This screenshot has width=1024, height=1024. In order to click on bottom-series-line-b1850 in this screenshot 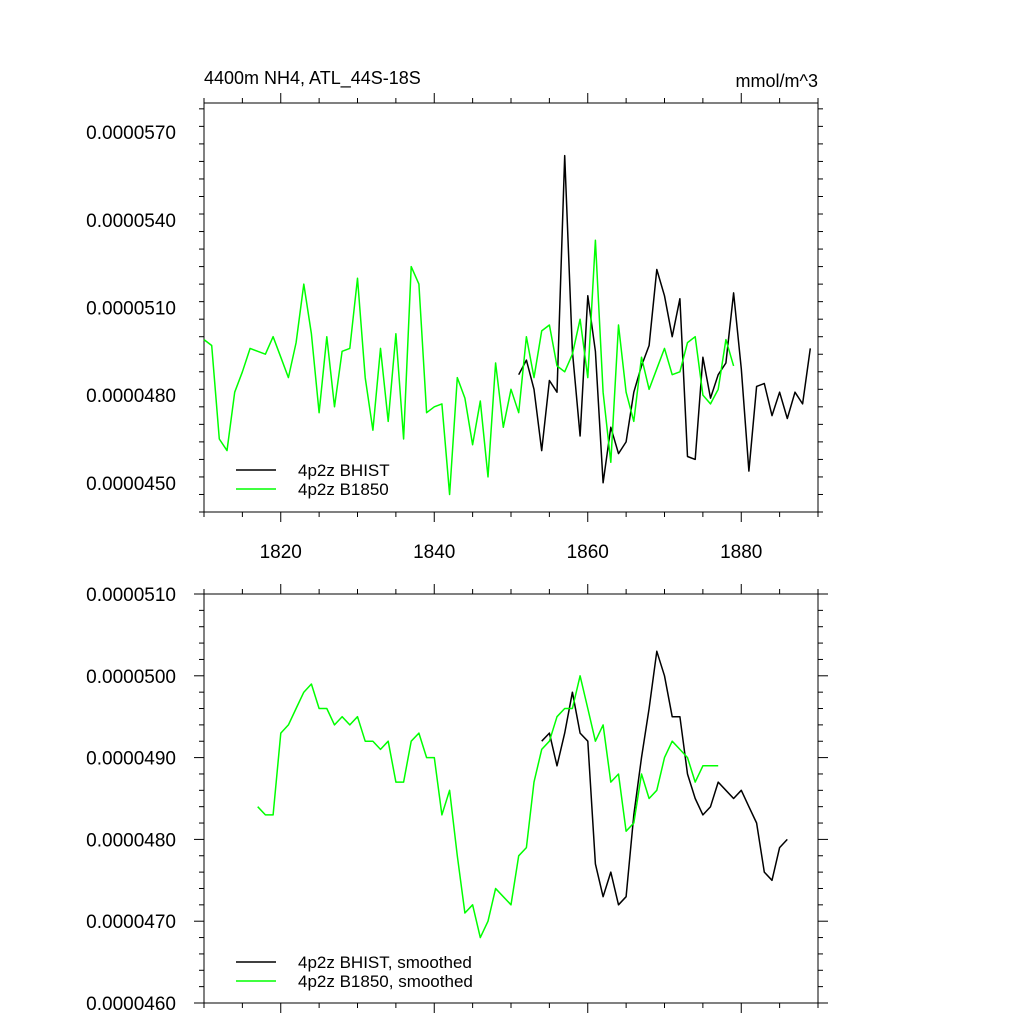, I will do `click(488, 807)`.